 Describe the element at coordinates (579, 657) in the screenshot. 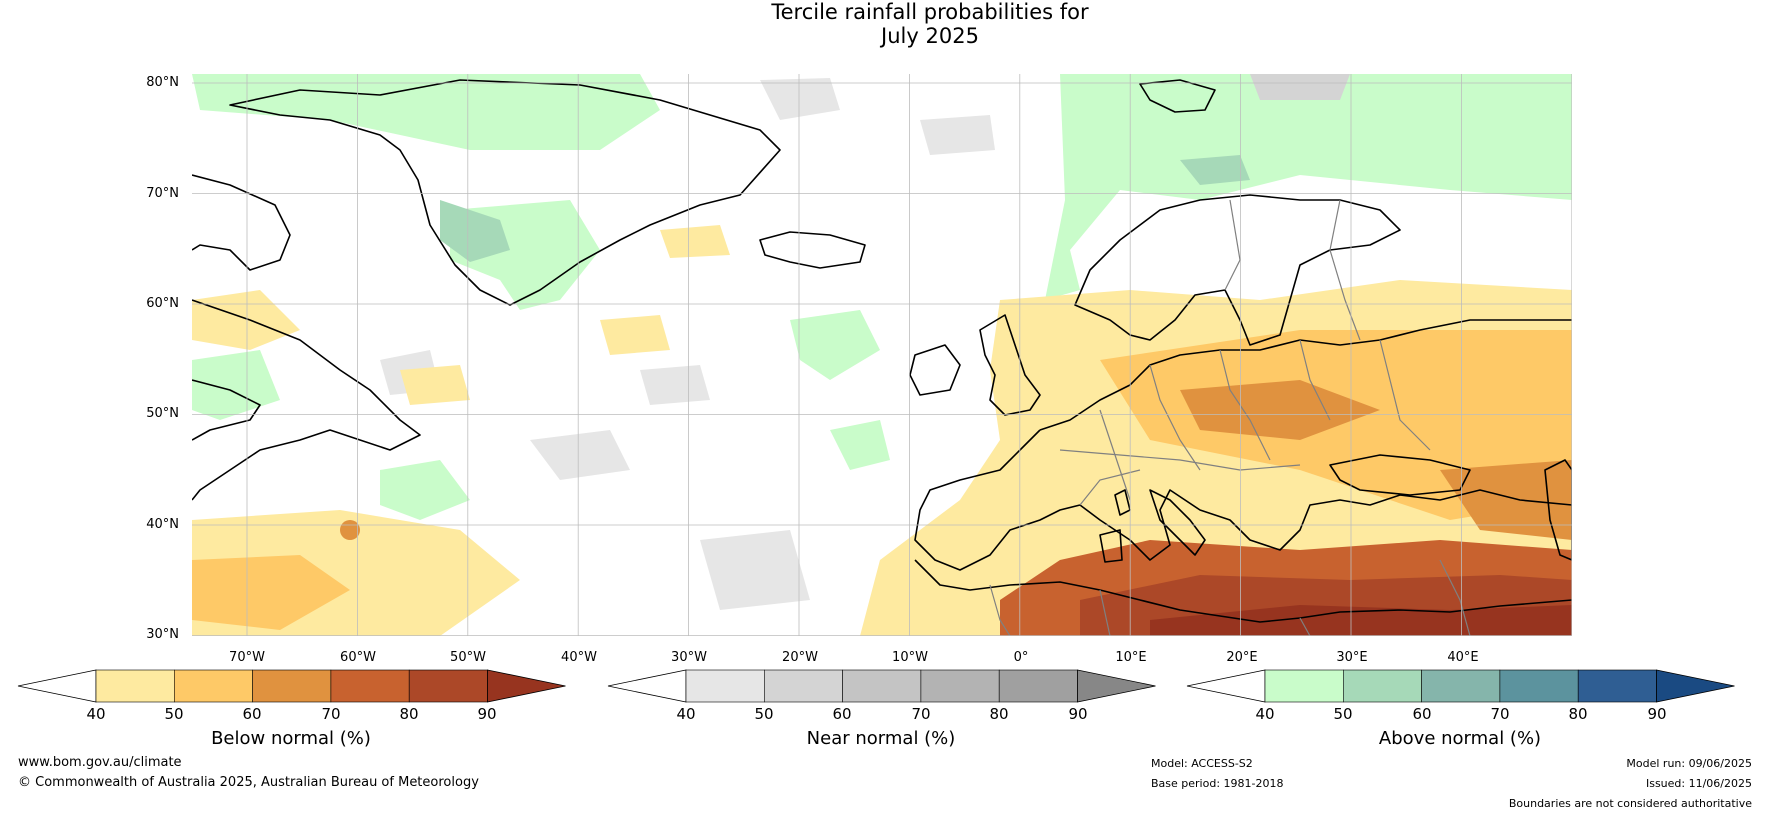

I see `lon-label-40w: 40°W` at that location.